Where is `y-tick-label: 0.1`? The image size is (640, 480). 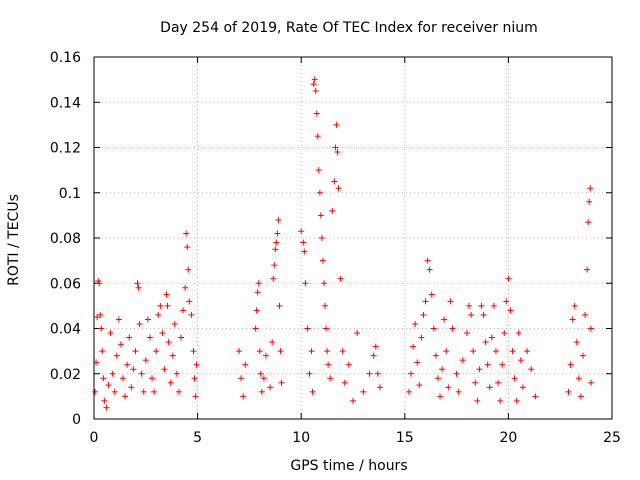 y-tick-label: 0.1 is located at coordinates (70, 194).